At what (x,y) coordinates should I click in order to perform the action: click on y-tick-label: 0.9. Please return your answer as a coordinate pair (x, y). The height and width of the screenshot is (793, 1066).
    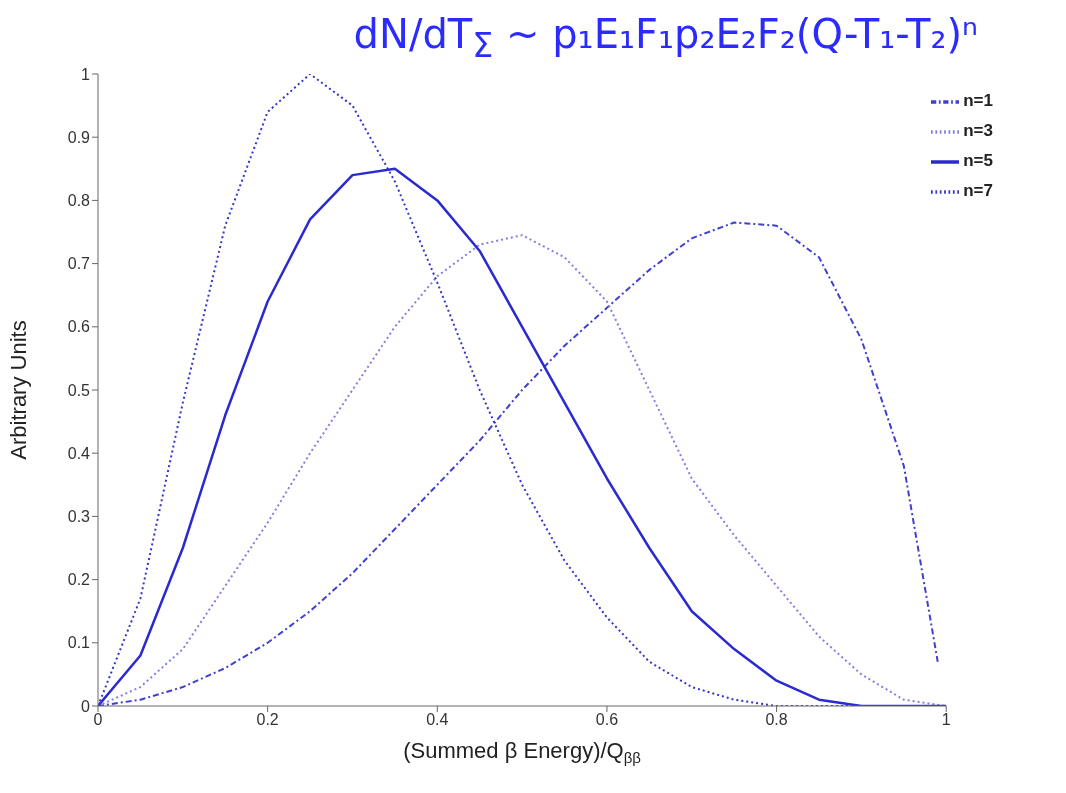
    Looking at the image, I should click on (79, 137).